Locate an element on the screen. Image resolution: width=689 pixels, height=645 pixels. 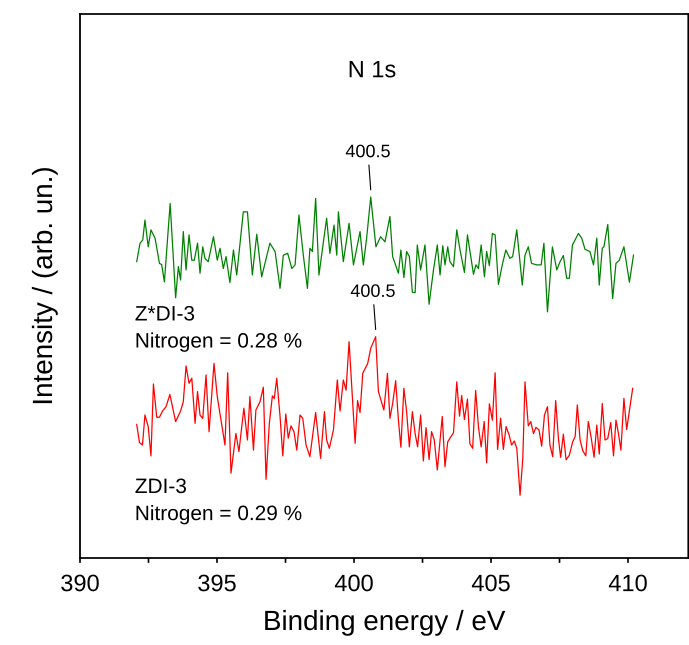
series-label: ZDI-3 is located at coordinates (160, 486).